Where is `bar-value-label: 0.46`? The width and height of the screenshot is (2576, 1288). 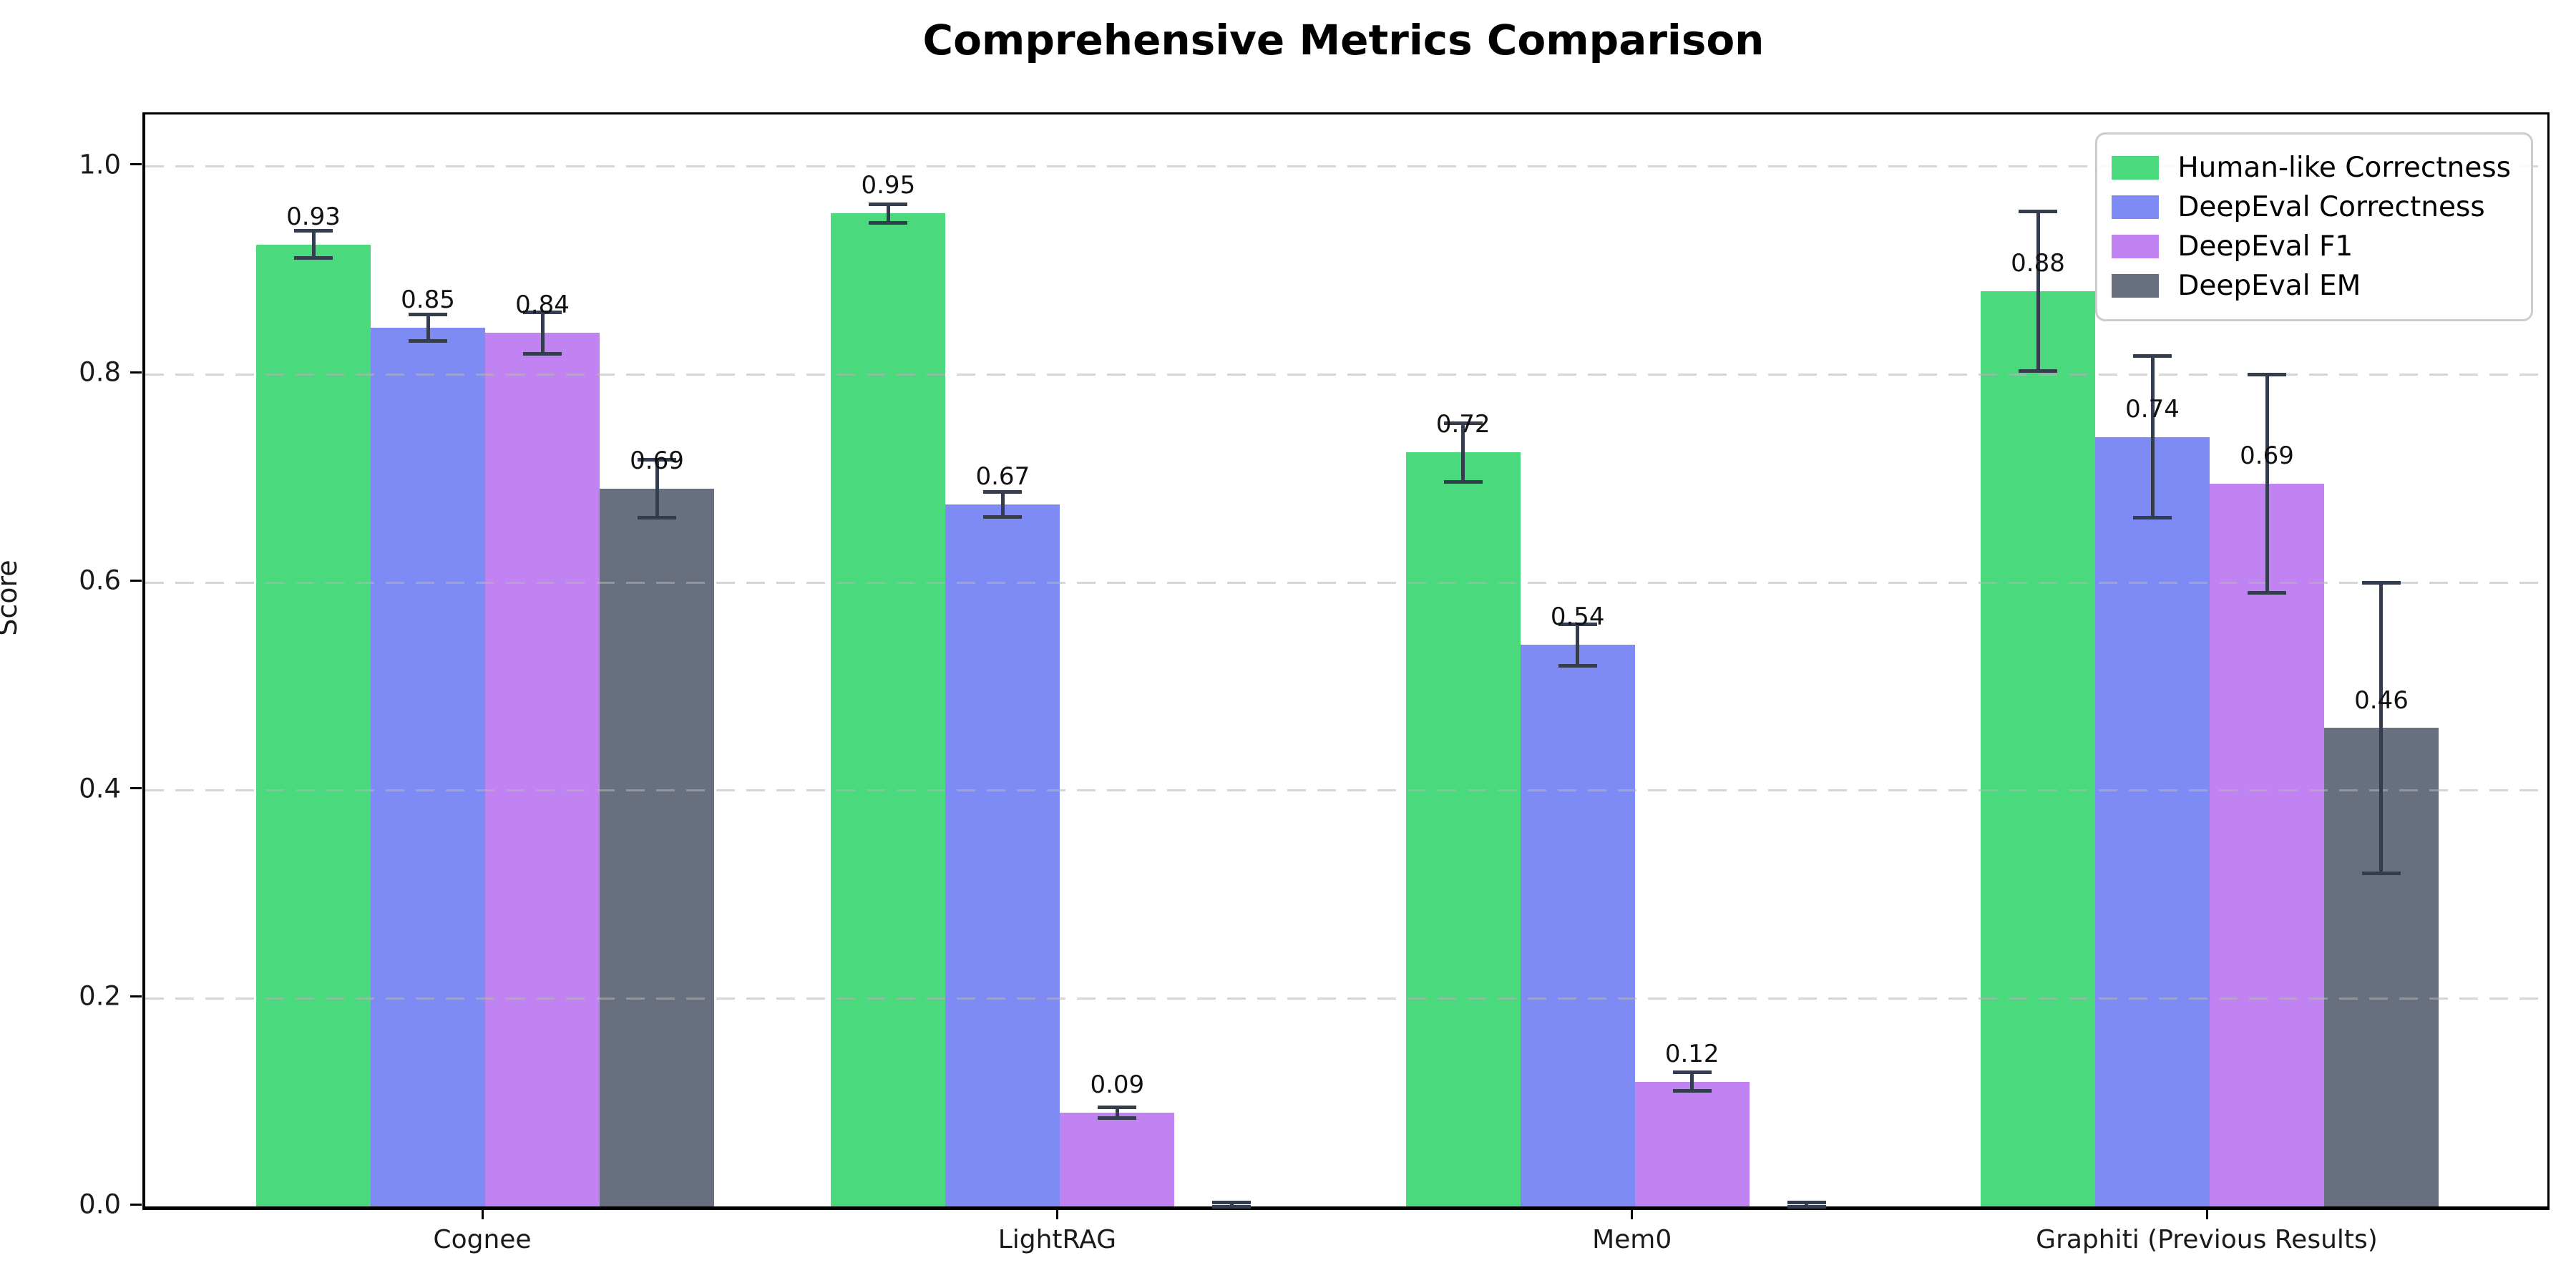 bar-value-label: 0.46 is located at coordinates (2381, 700).